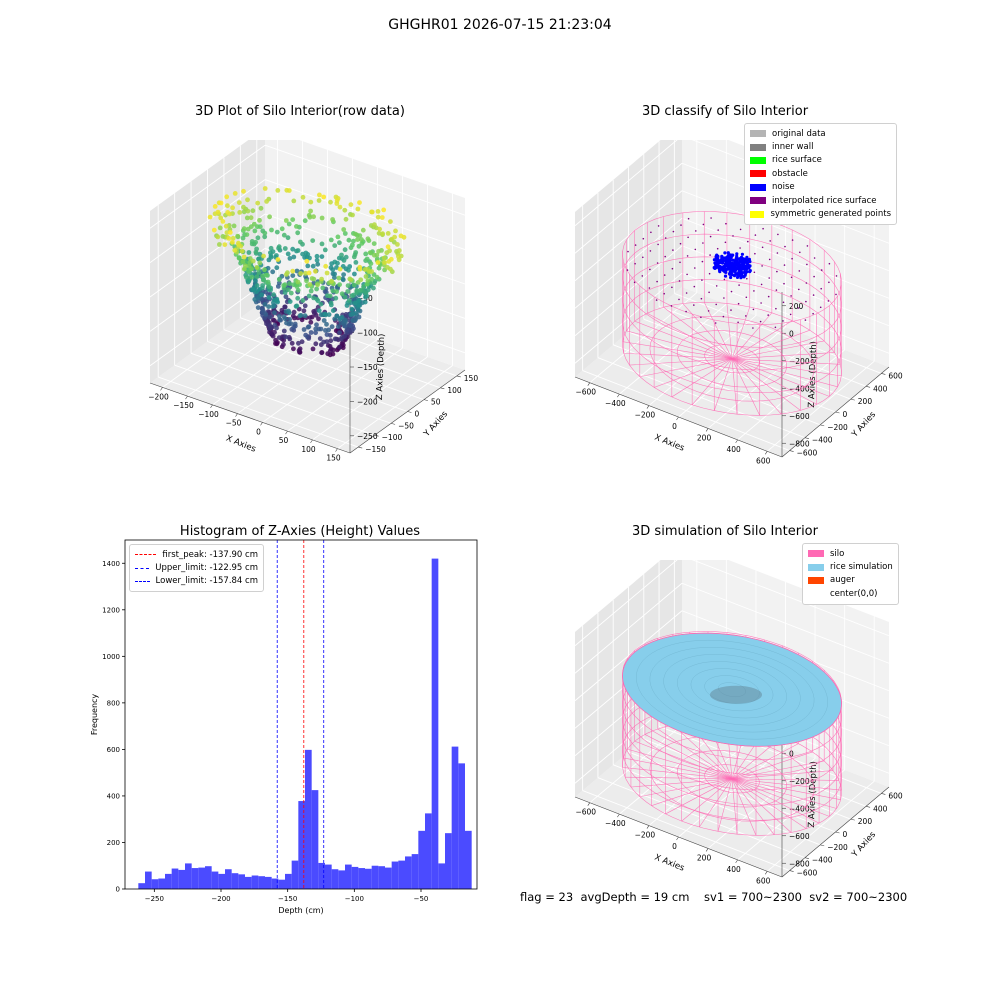 Image resolution: width=1000 pixels, height=1000 pixels. What do you see at coordinates (863, 424) in the screenshot?
I see `y-axis-label: Y Axies` at bounding box center [863, 424].